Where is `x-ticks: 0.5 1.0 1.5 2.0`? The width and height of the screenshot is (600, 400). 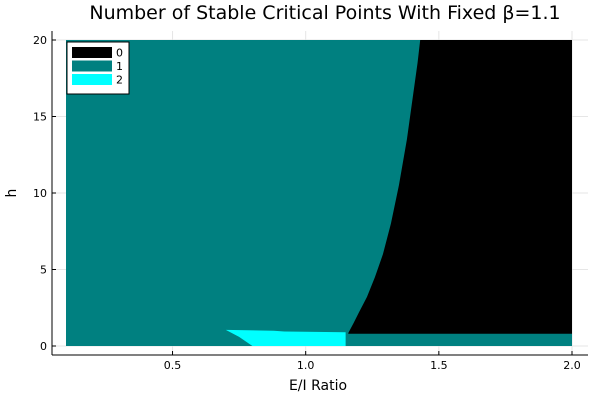 x-ticks: 0.5 1.0 1.5 2.0 is located at coordinates (372, 361).